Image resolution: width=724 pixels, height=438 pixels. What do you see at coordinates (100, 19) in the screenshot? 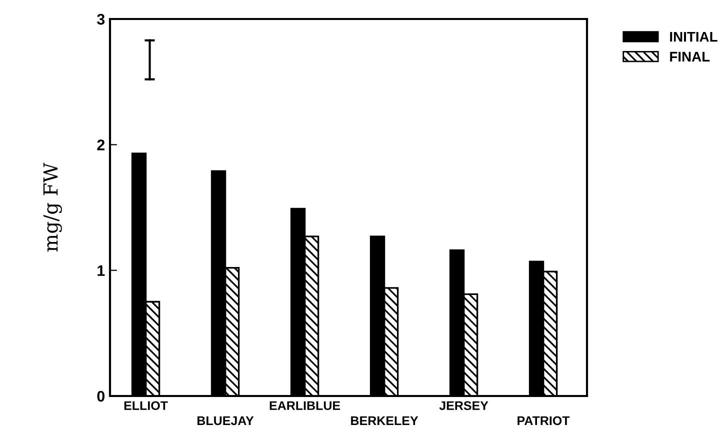
I see `y-tick-label: 3` at bounding box center [100, 19].